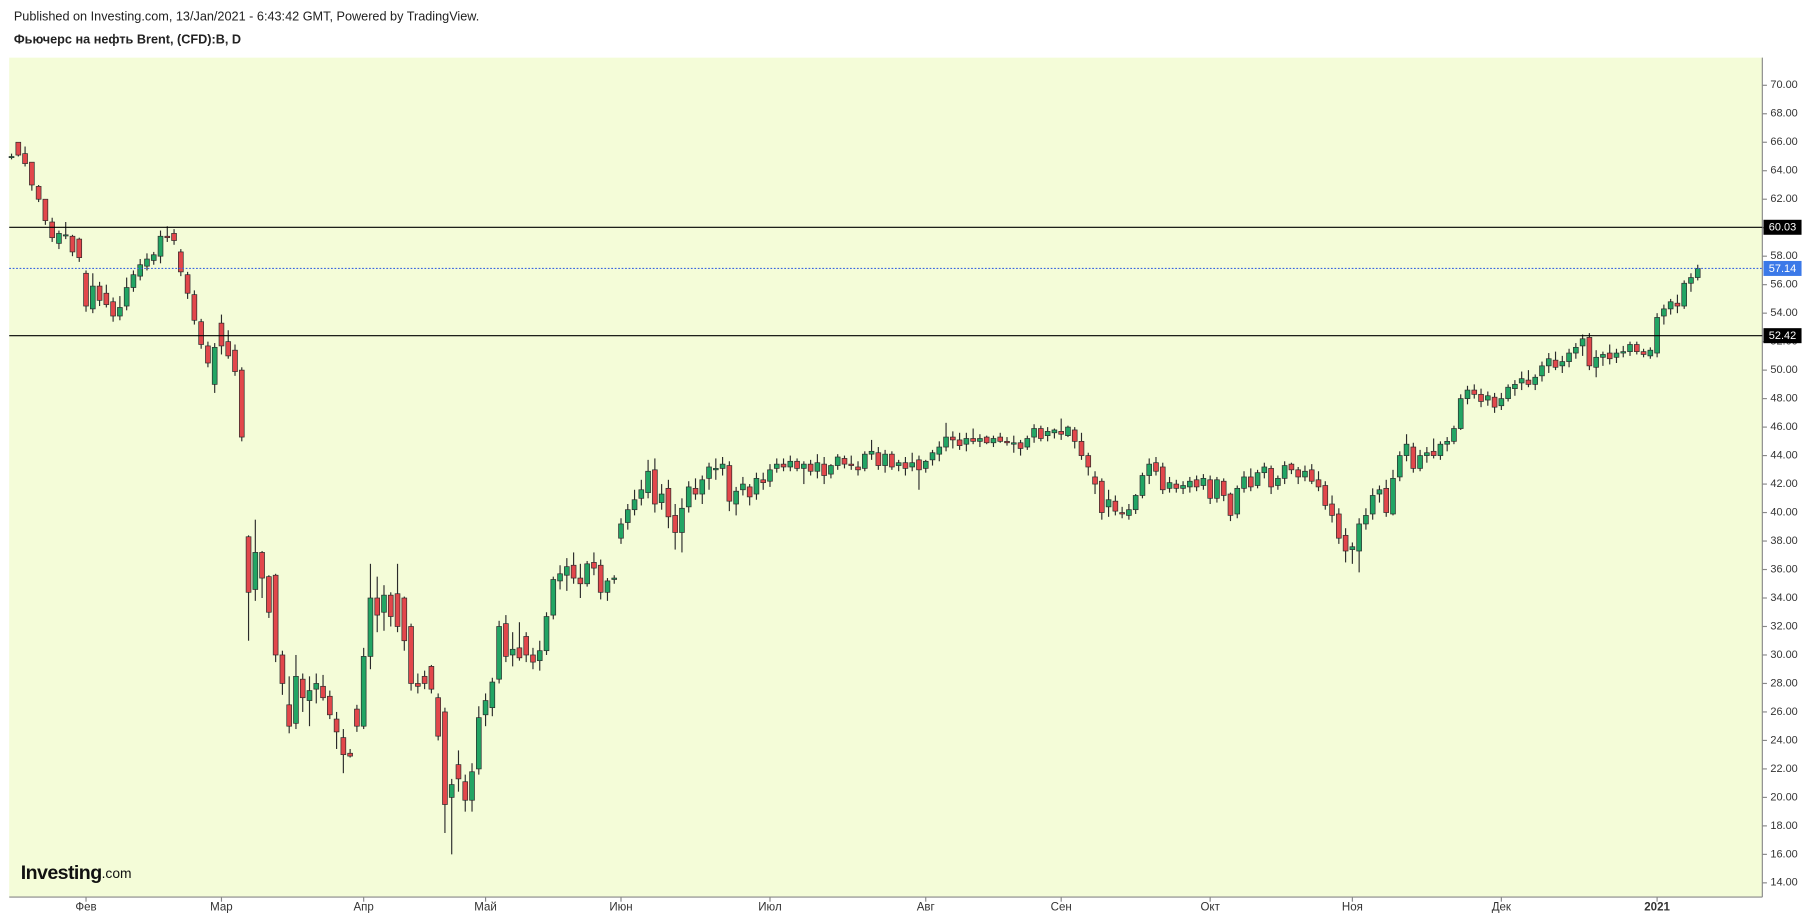  What do you see at coordinates (1783, 655) in the screenshot?
I see `y-tick-label: 30.00` at bounding box center [1783, 655].